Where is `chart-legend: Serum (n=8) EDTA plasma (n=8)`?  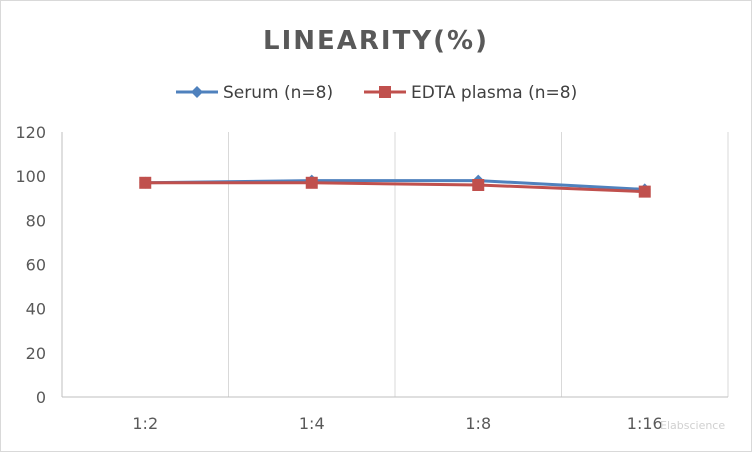 chart-legend: Serum (n=8) EDTA plasma (n=8) is located at coordinates (376, 93).